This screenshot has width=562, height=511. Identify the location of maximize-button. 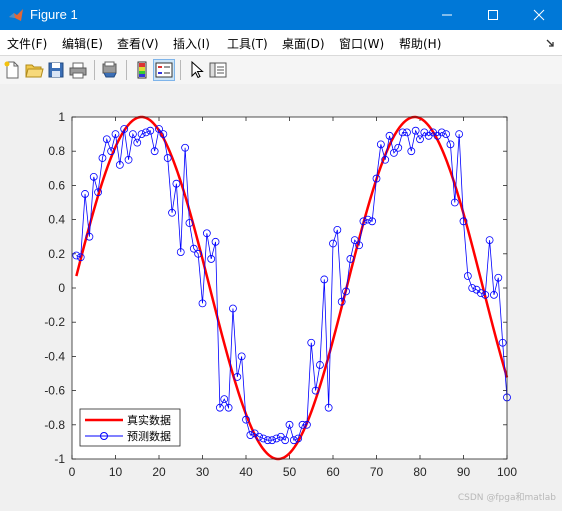
(493, 15).